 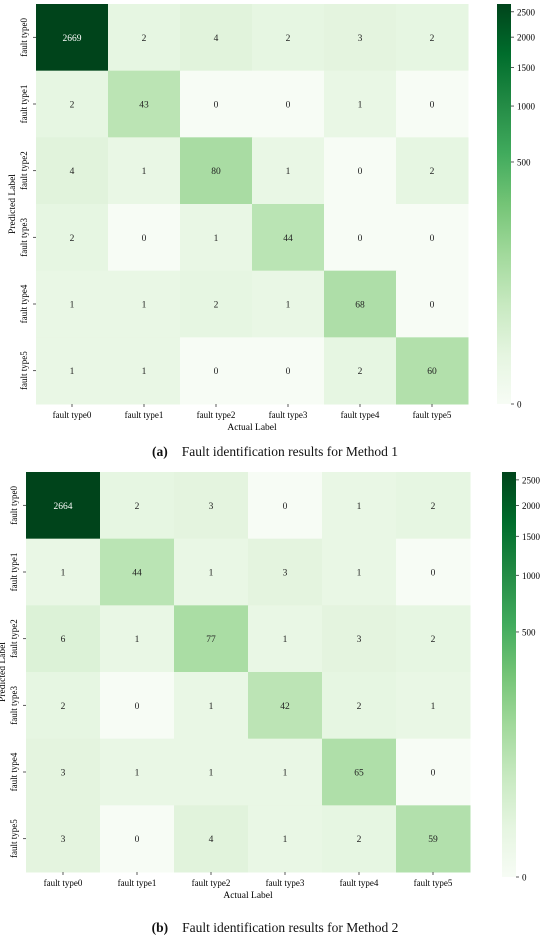 I want to click on x-tick-label: fault type5, so click(x=433, y=883).